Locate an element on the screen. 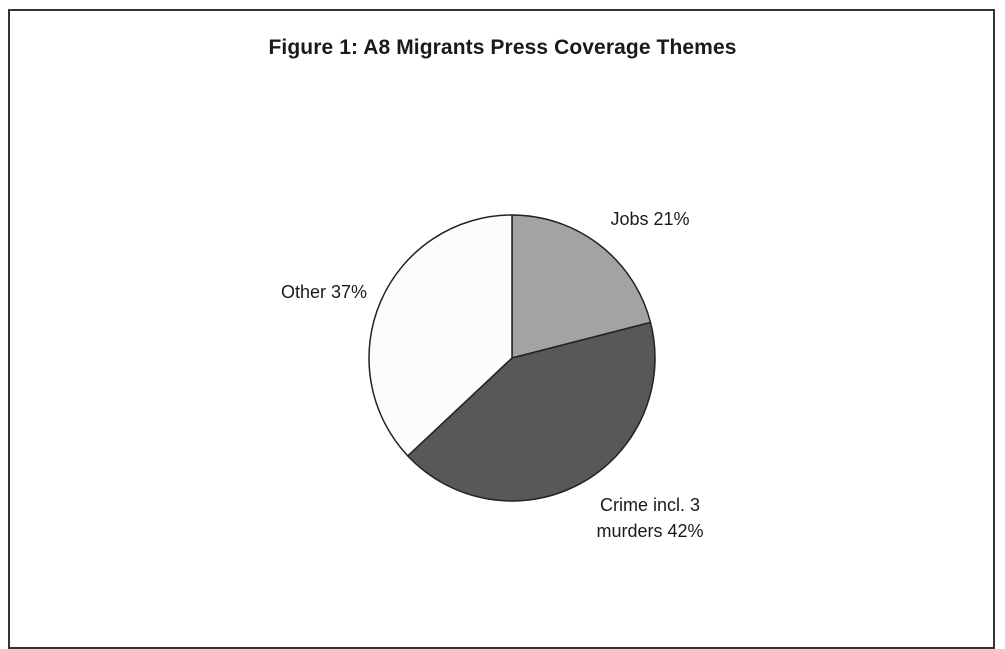  slice-label-1: Jobs 21% is located at coordinates (649, 219).